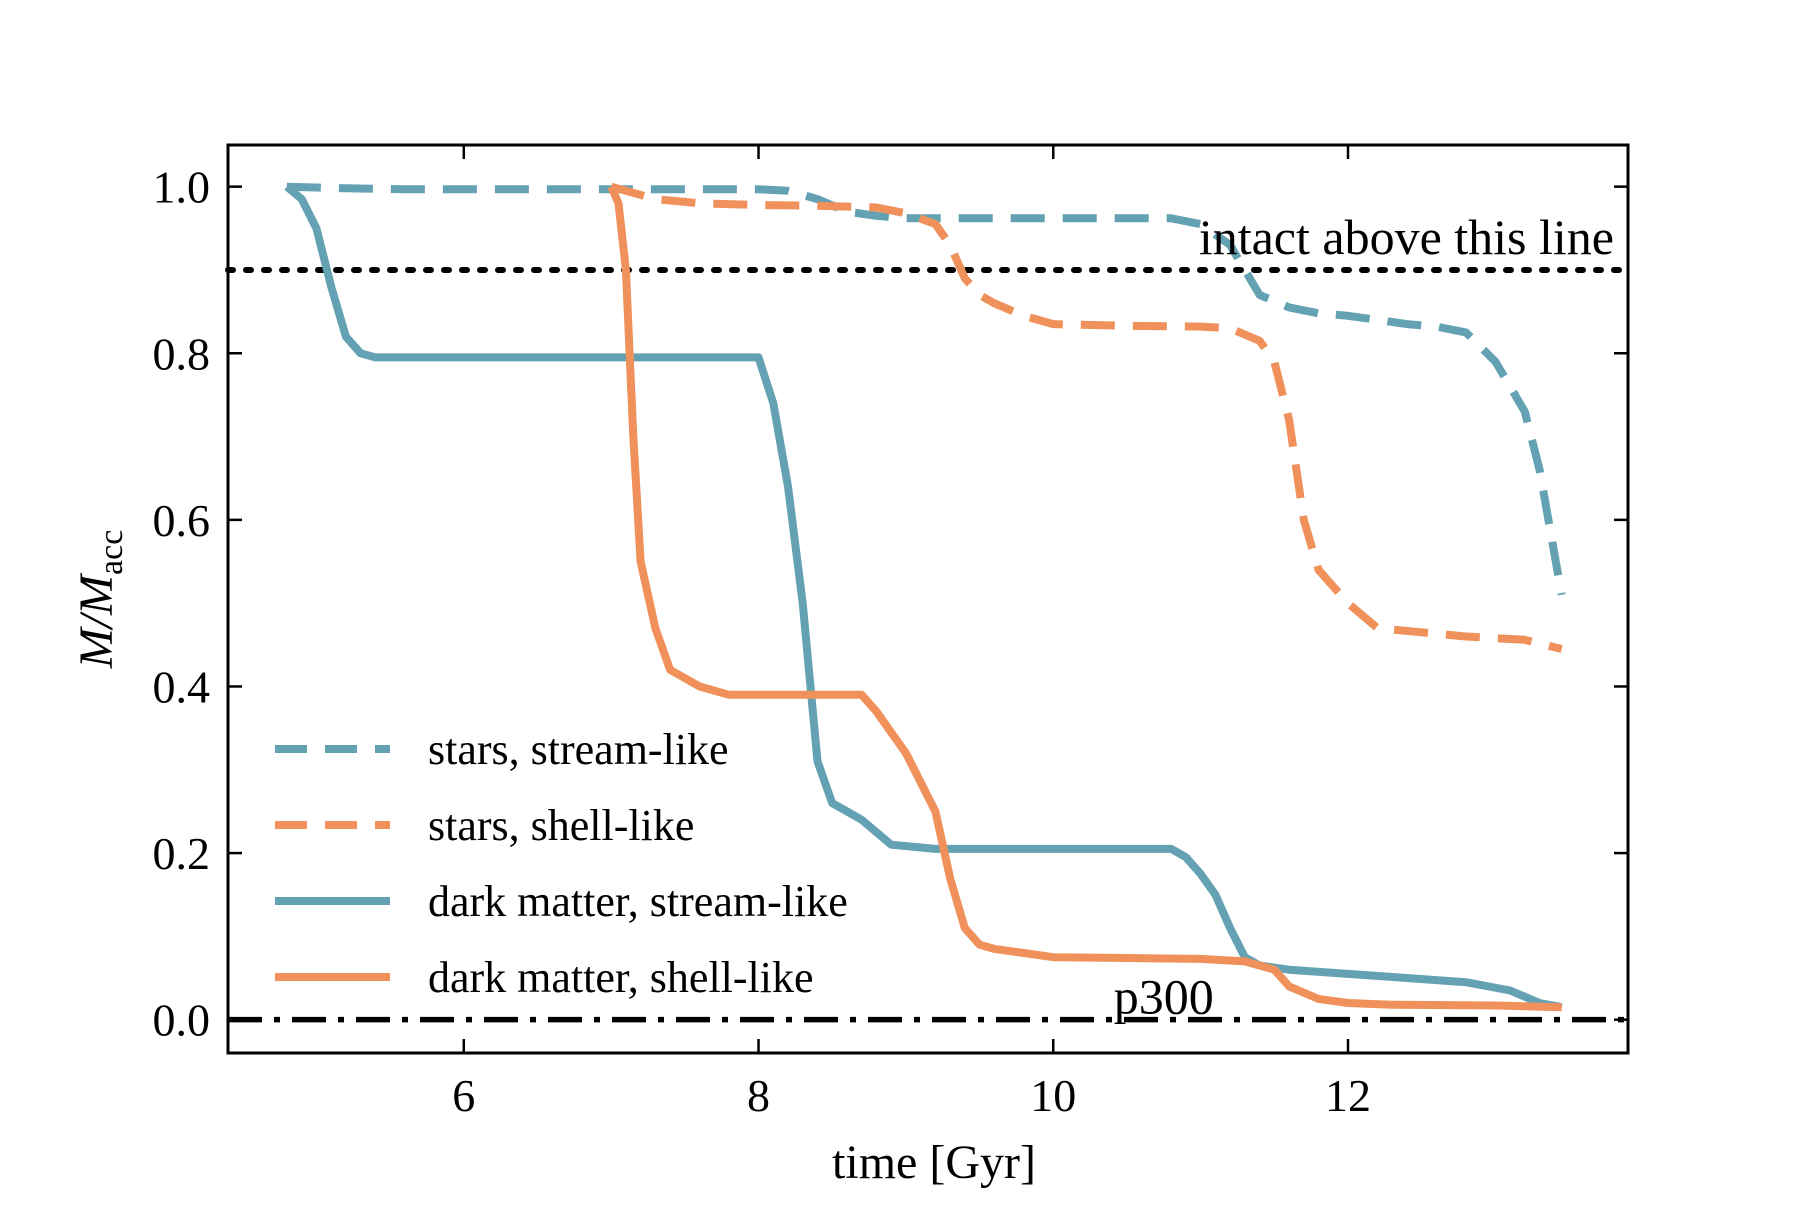 This screenshot has height=1205, width=1800. Describe the element at coordinates (182, 853) in the screenshot. I see `y-tick-label: 0.2` at that location.